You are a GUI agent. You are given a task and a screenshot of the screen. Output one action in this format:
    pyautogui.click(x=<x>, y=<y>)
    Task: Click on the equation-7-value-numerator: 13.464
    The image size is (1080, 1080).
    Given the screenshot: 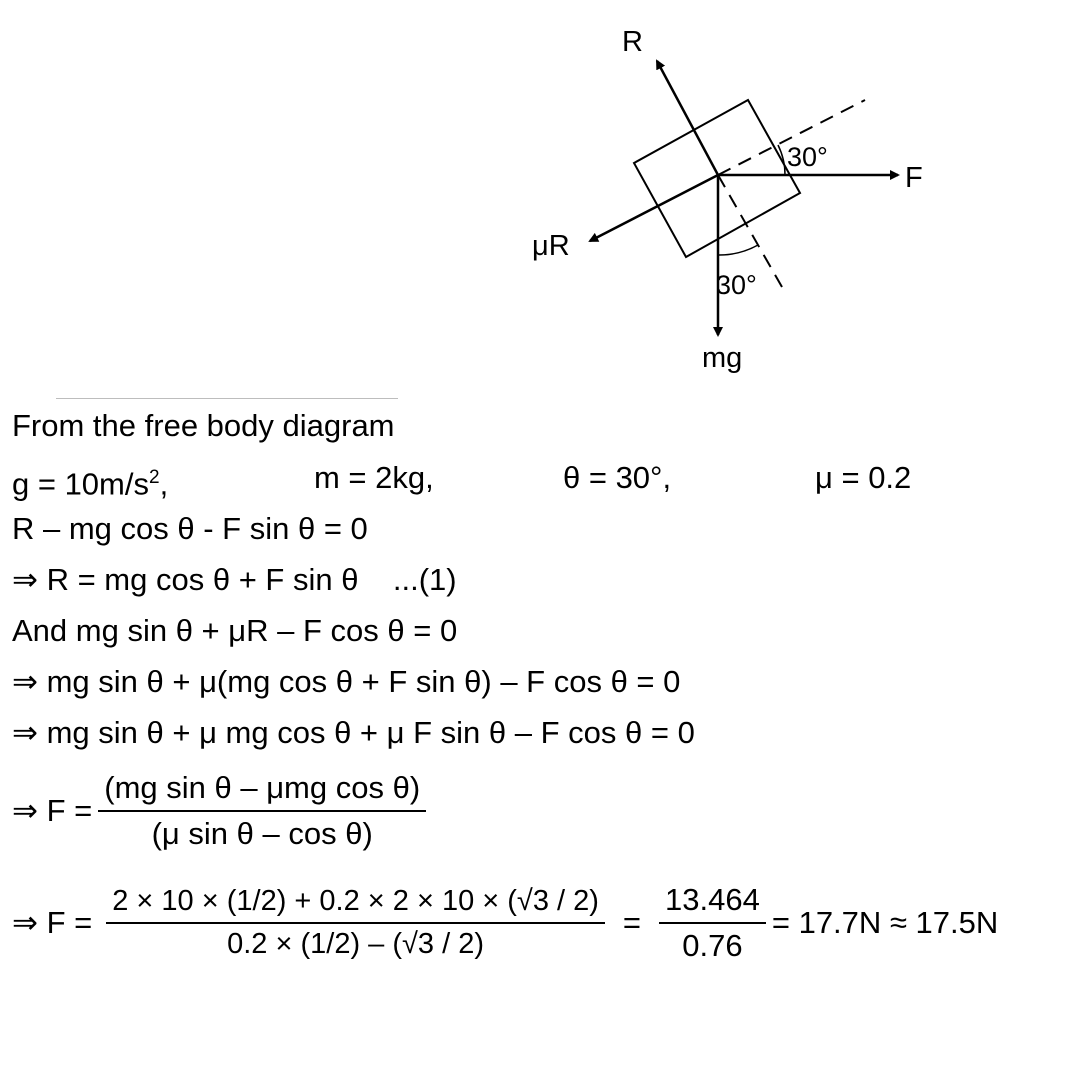 What is the action you would take?
    pyautogui.click(x=712, y=903)
    